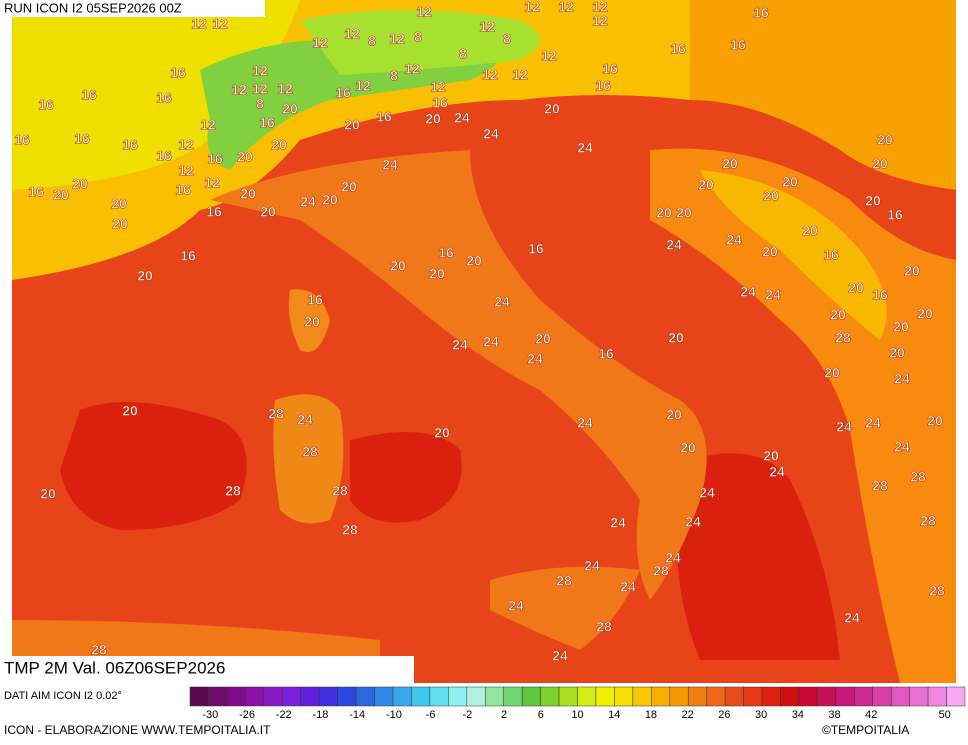  I want to click on colorbar-tick-label: -2, so click(467, 715).